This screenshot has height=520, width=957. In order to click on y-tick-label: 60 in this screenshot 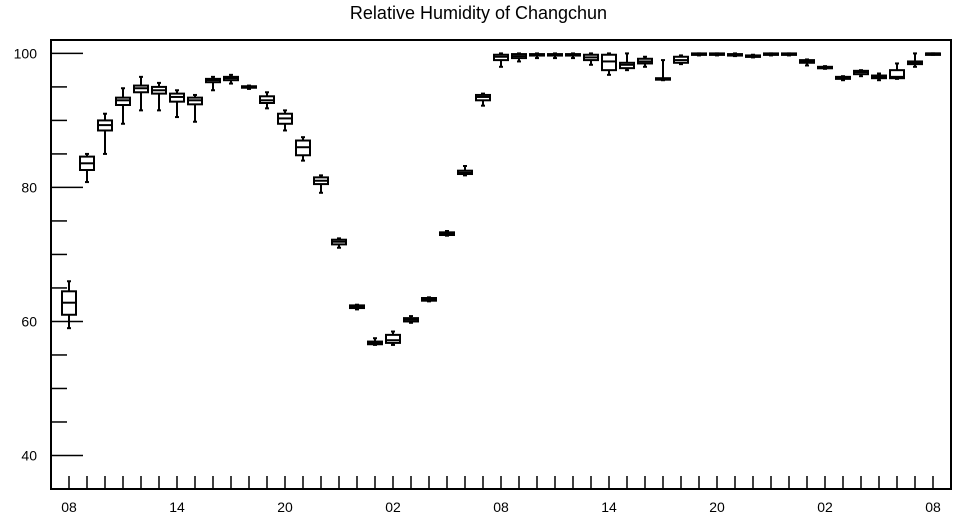, I will do `click(29, 321)`.